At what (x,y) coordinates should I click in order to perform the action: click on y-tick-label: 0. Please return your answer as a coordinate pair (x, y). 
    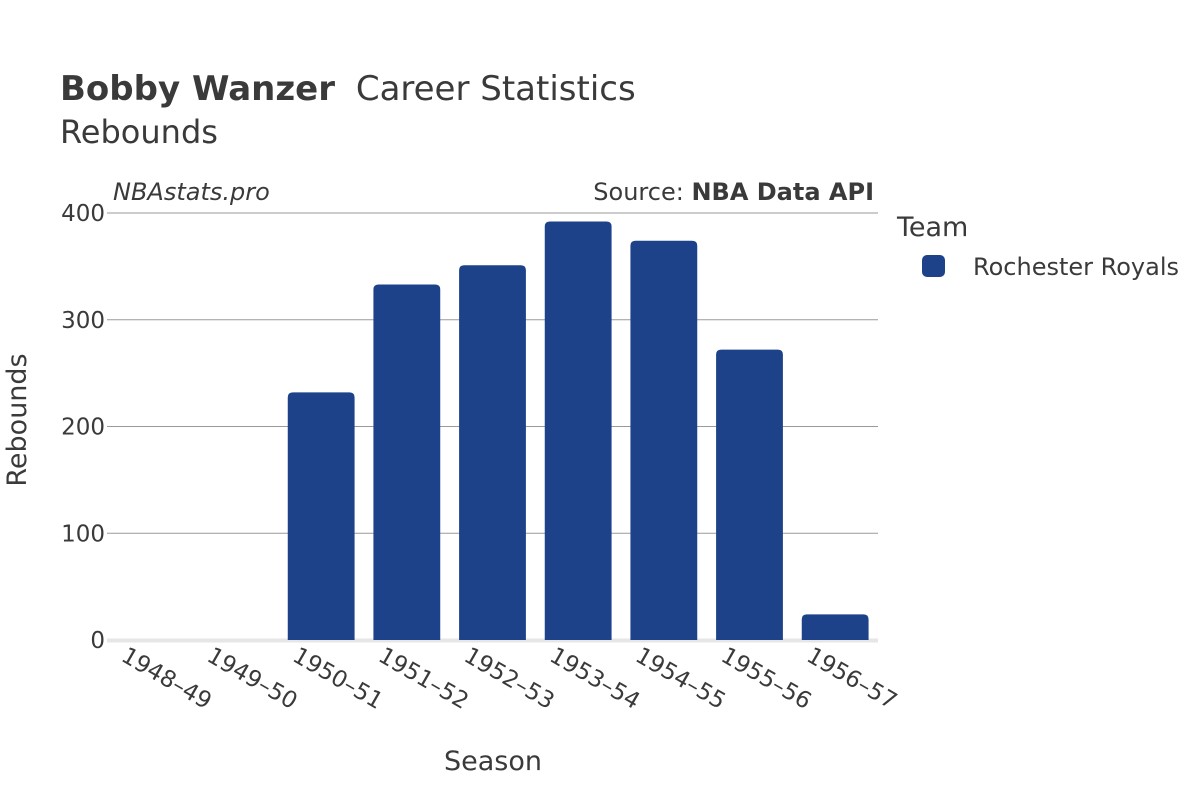
    Looking at the image, I should click on (97, 641).